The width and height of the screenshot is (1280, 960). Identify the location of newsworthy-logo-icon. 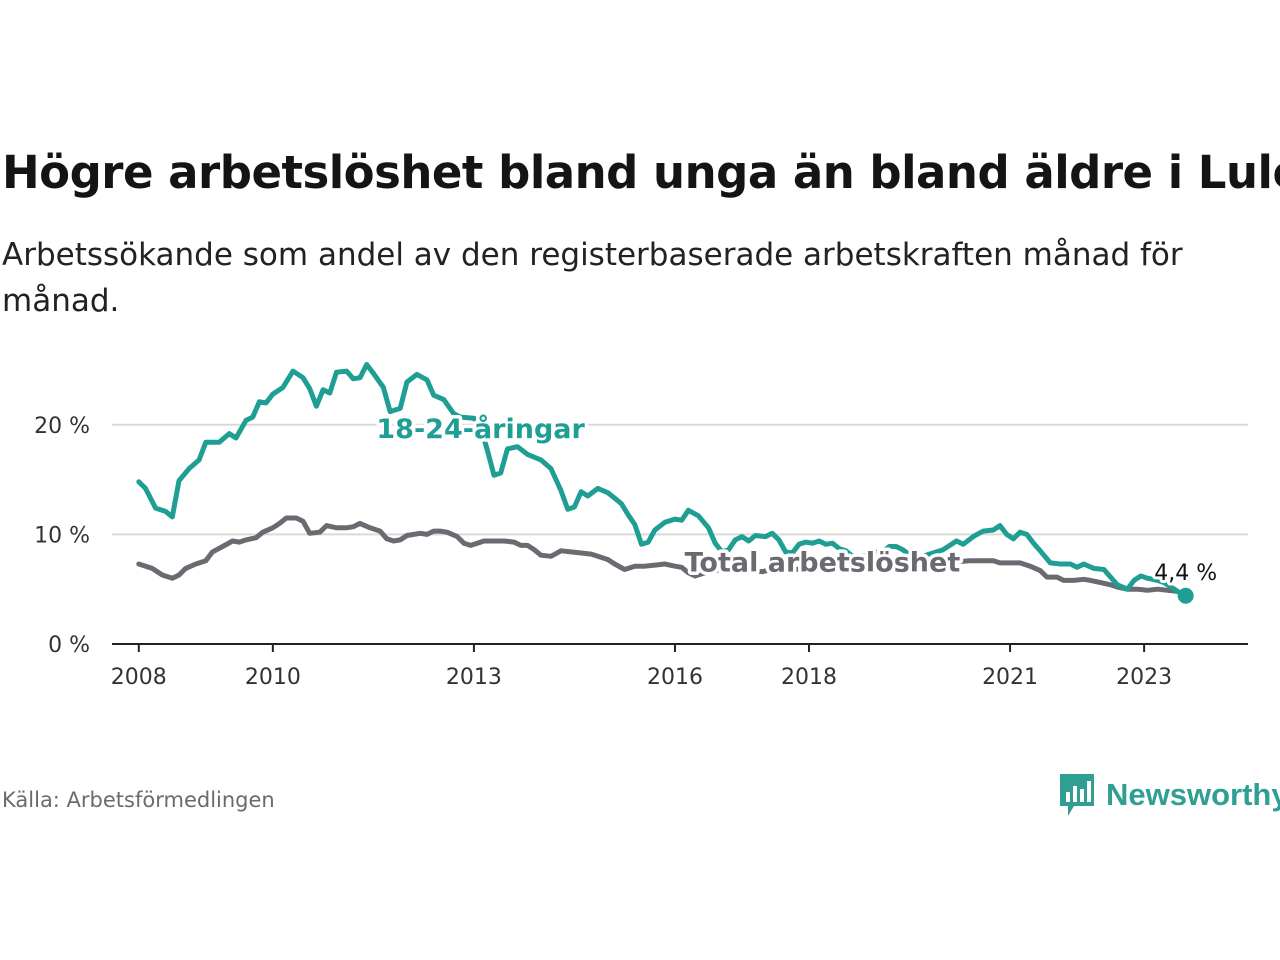
(1077, 795).